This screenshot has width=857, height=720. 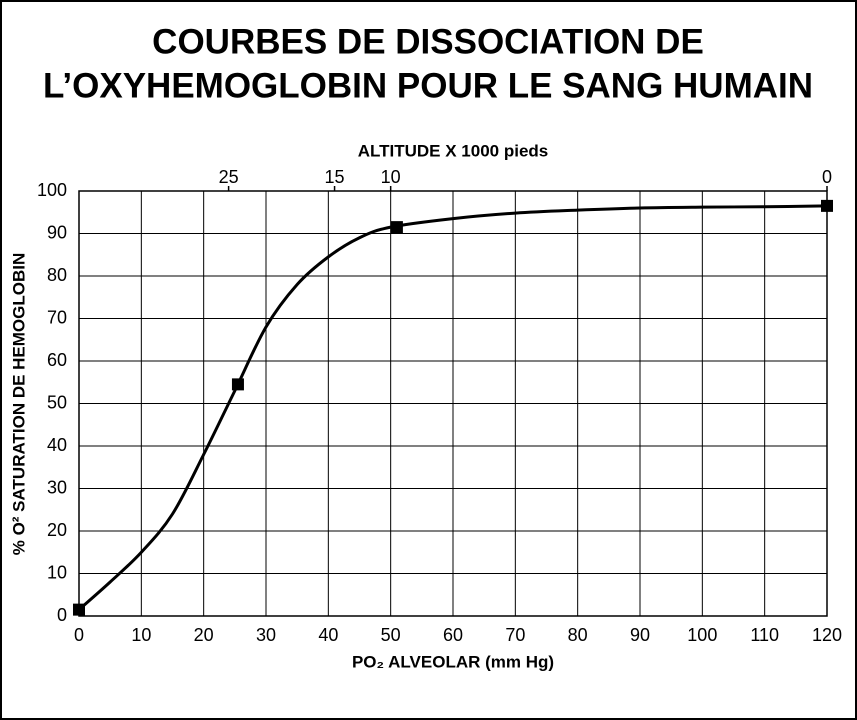 What do you see at coordinates (764, 635) in the screenshot?
I see `x-tick-label: 110` at bounding box center [764, 635].